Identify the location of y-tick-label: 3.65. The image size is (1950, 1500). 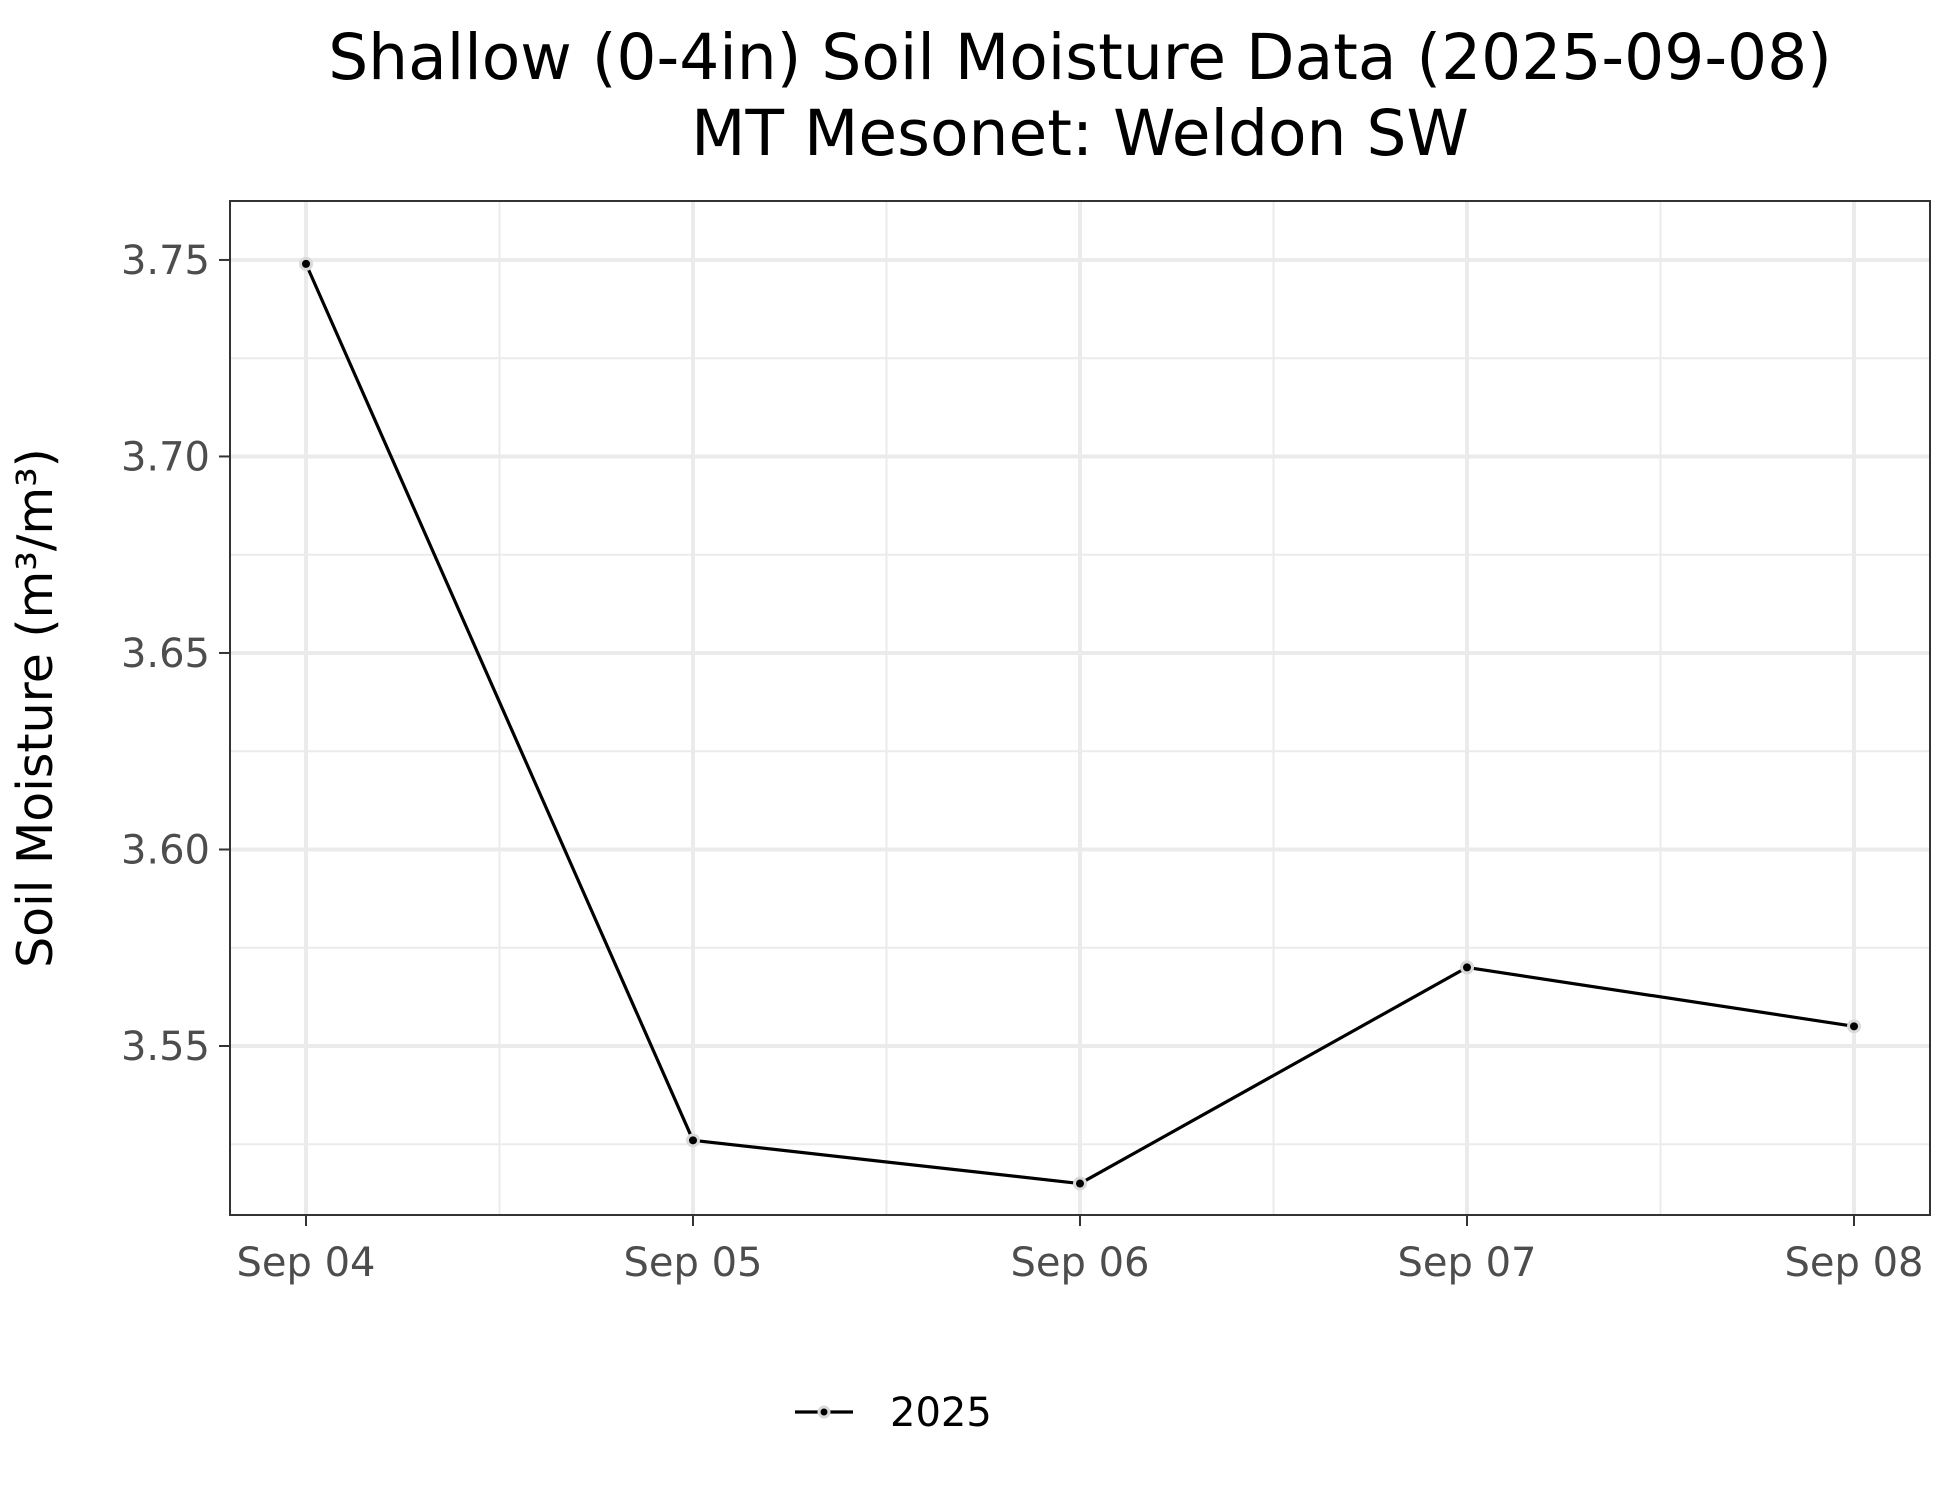
(165, 654).